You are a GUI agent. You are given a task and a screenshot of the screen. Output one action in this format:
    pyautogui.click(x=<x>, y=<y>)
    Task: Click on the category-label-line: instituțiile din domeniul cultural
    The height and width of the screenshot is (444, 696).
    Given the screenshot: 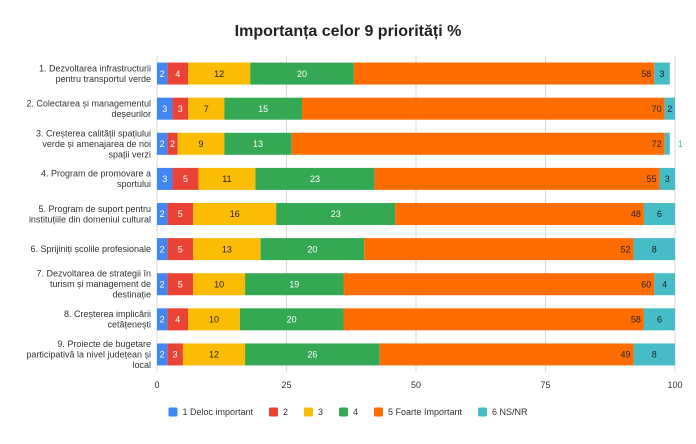 What is the action you would take?
    pyautogui.click(x=90, y=219)
    